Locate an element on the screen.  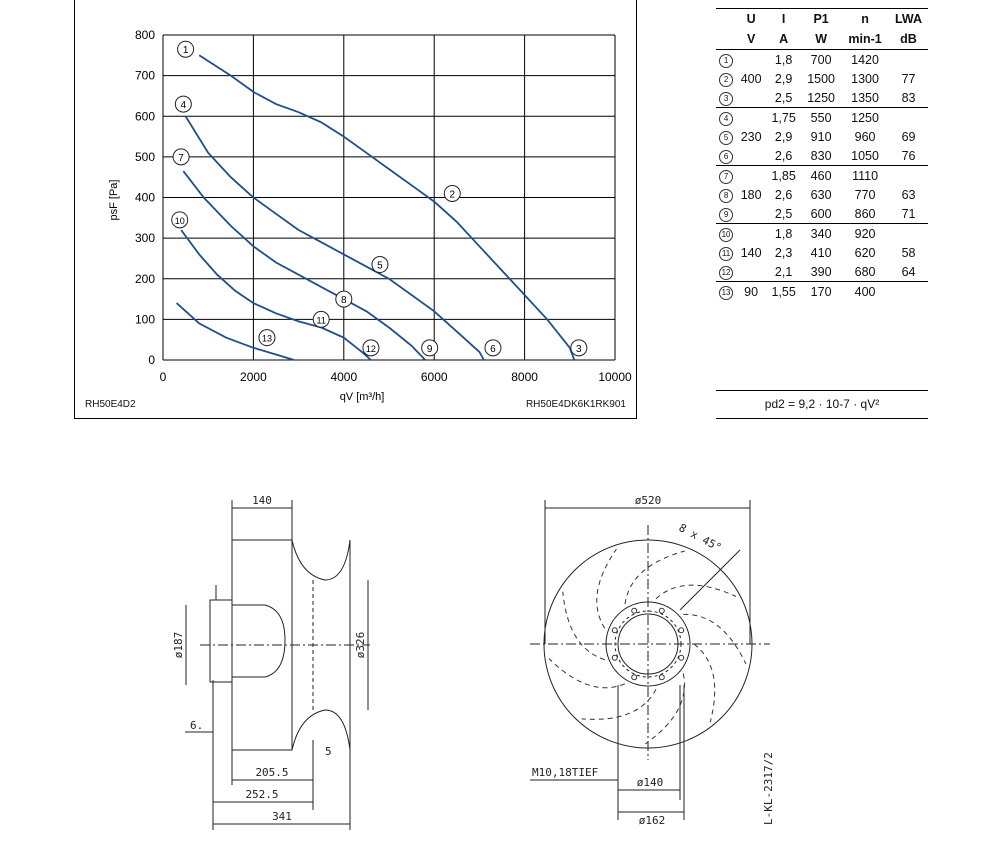
curve-label-text: 2 is located at coordinates (452, 194).